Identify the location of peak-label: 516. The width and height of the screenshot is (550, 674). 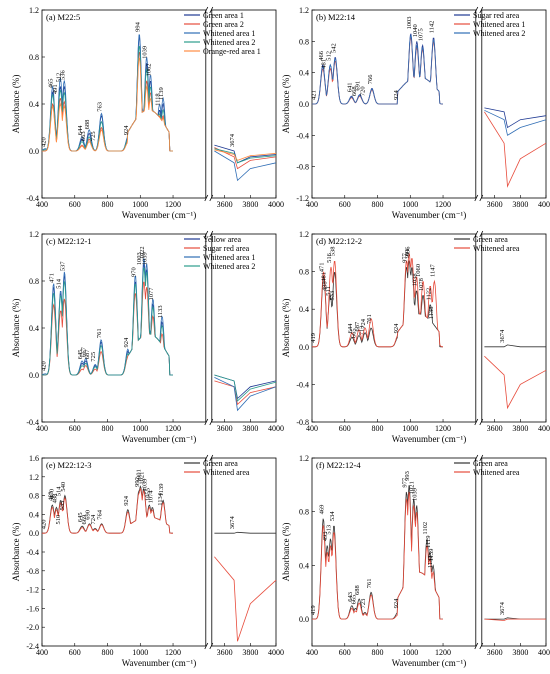
(329, 257).